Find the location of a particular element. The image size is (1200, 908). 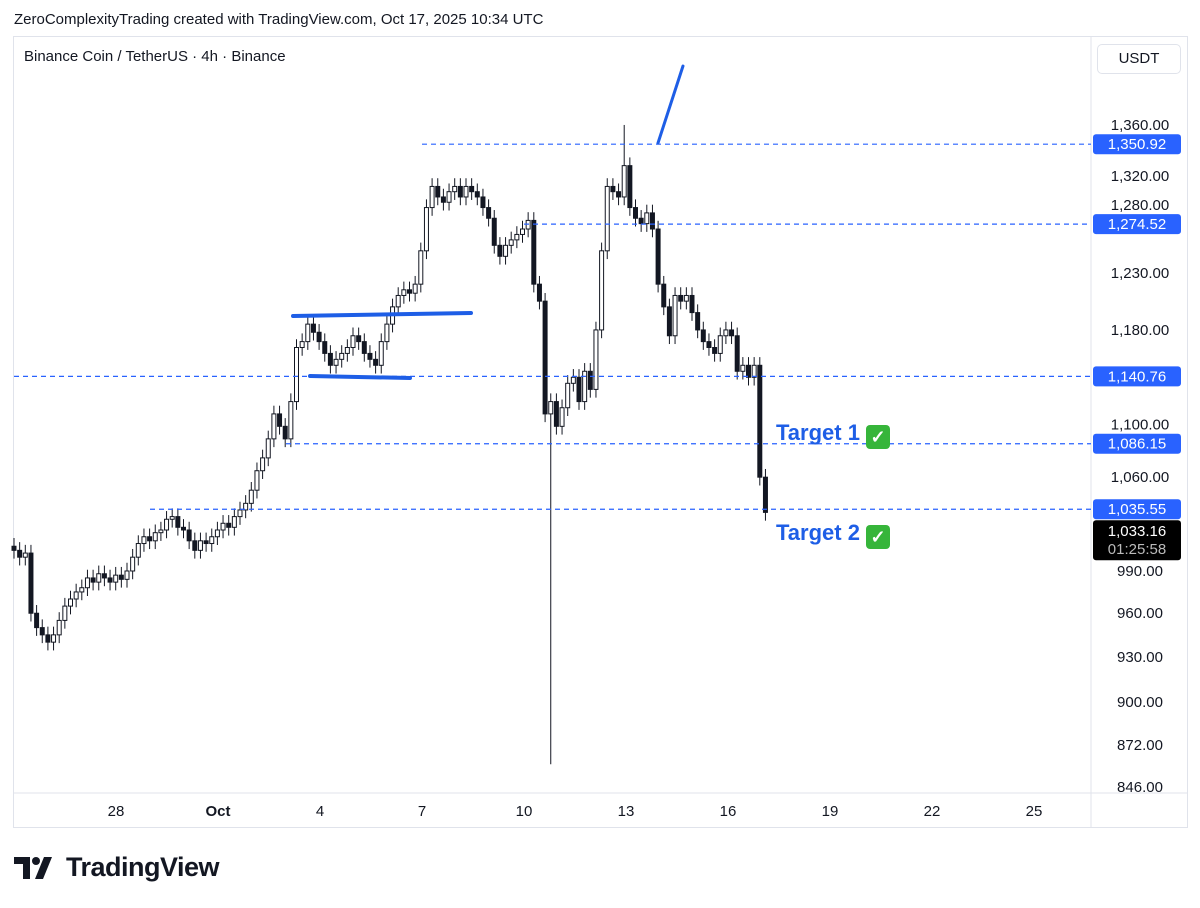

last-price-label: 1,033.16 is located at coordinates (1137, 531).